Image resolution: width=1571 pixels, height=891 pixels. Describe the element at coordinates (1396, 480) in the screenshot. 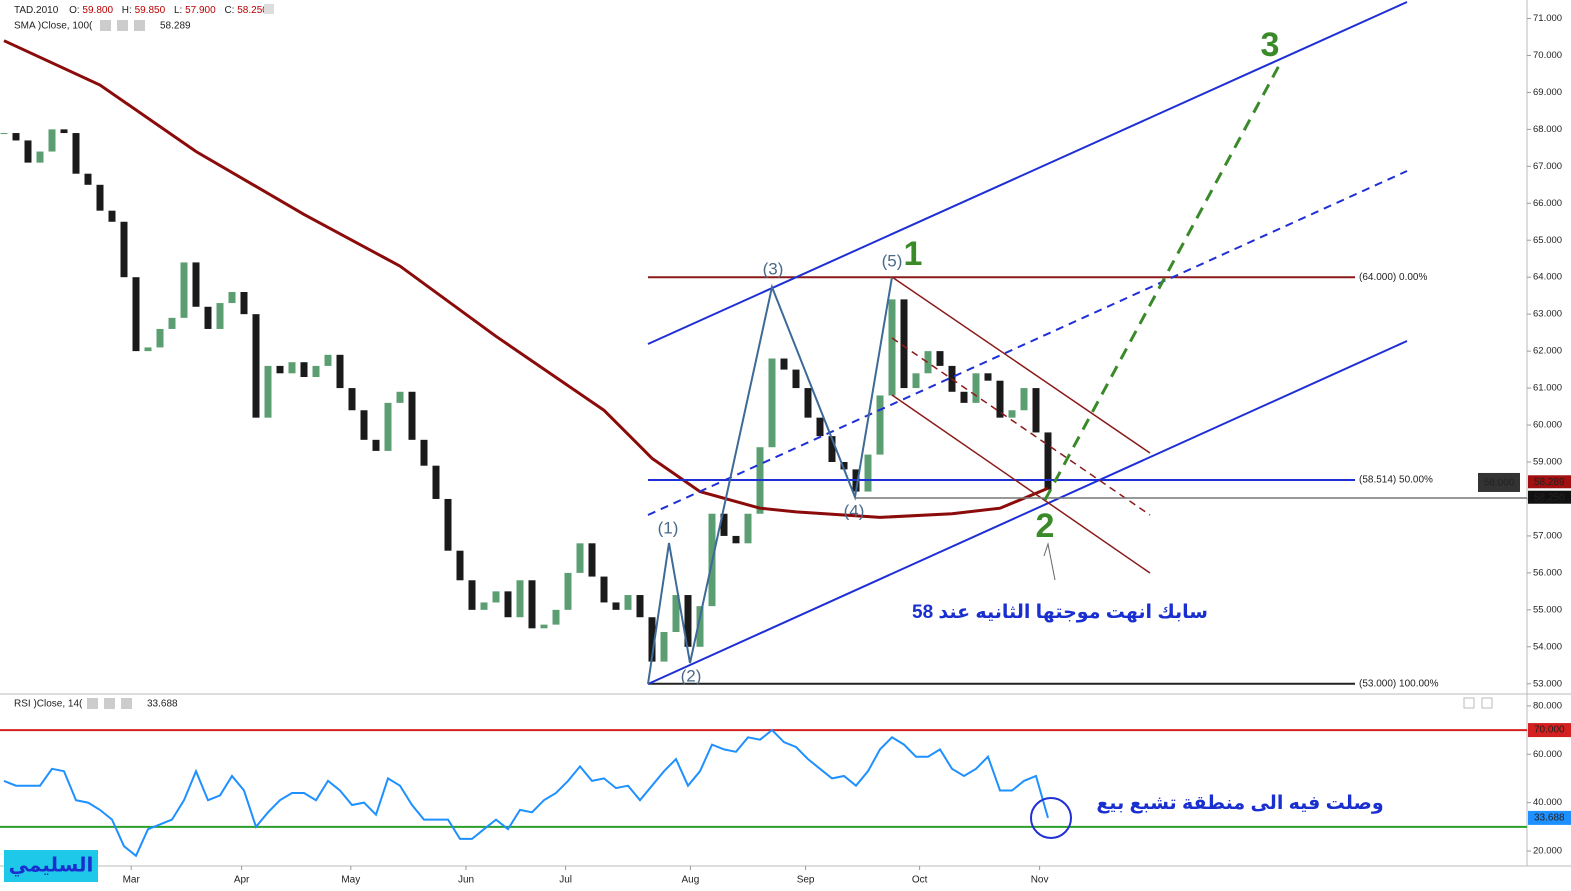

I see `fib-label: (58.514) 50.00%` at that location.